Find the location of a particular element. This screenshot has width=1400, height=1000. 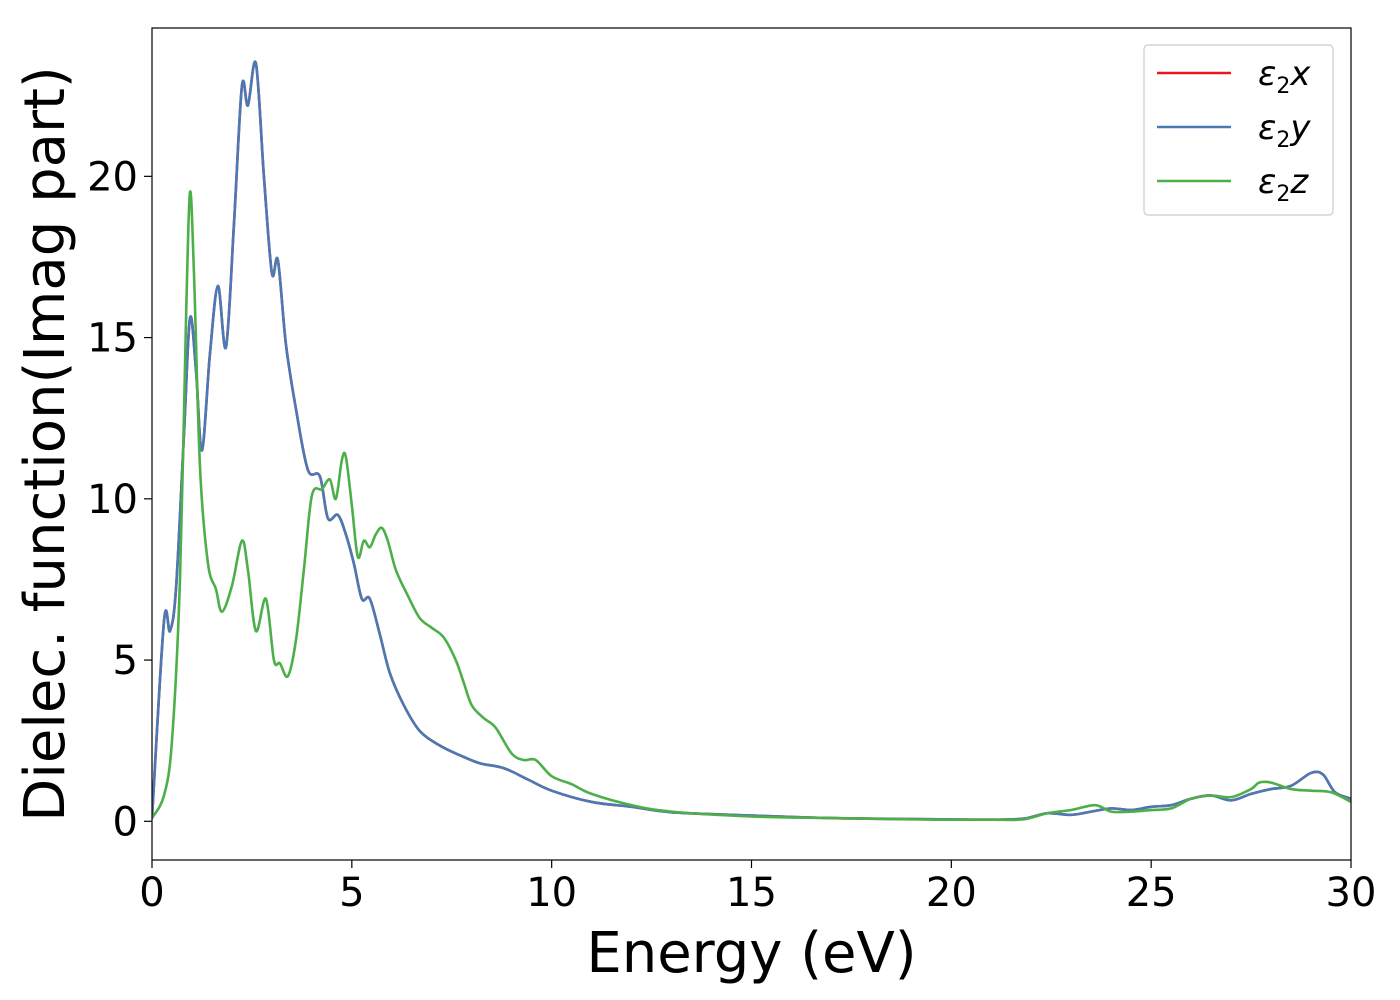

legend-label-1: ε2y is located at coordinates (1284, 130).